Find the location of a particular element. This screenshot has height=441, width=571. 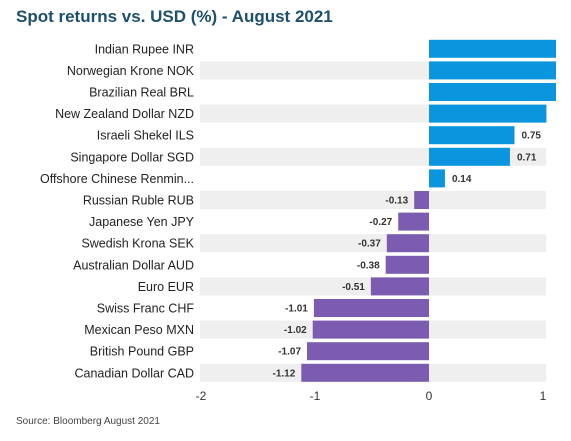

value-label: -1.02 is located at coordinates (295, 330).